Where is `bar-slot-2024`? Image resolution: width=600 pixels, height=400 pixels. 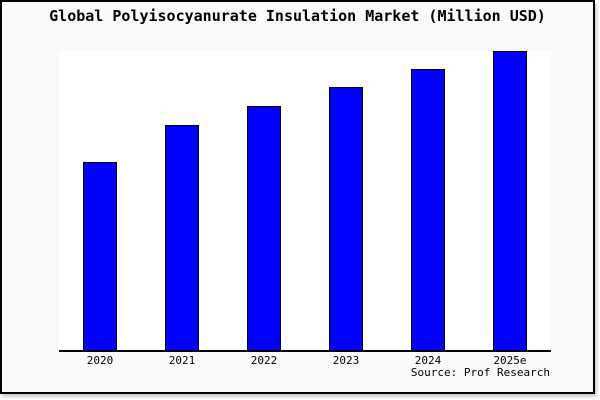 bar-slot-2024 is located at coordinates (428, 200).